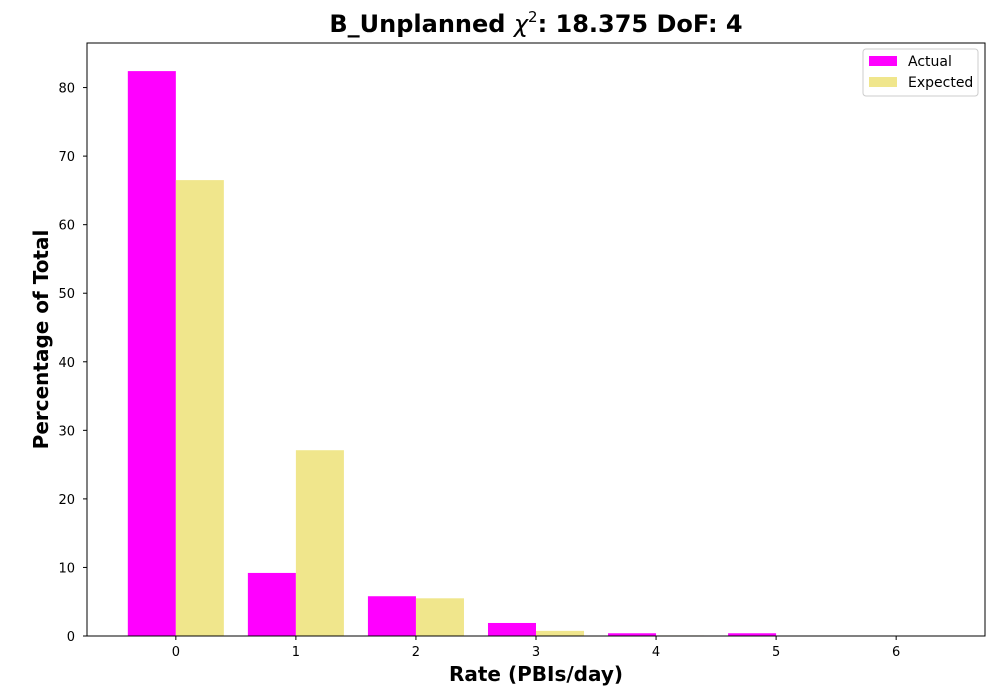 Image resolution: width=1000 pixels, height=700 pixels. Describe the element at coordinates (533, 17) in the screenshot. I see `chart-title-superscript: 2` at that location.